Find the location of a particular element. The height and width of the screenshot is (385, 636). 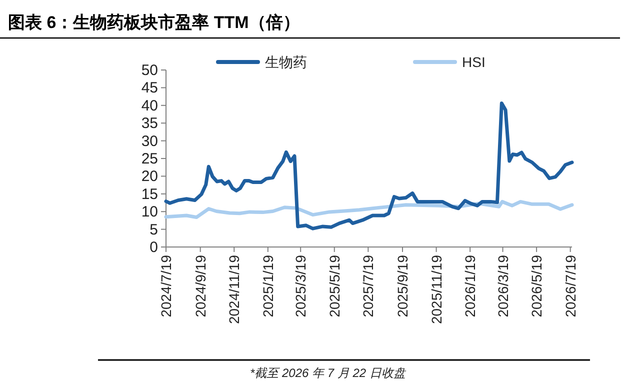

x-tick-label: 2026/1/19 is located at coordinates (470, 286).